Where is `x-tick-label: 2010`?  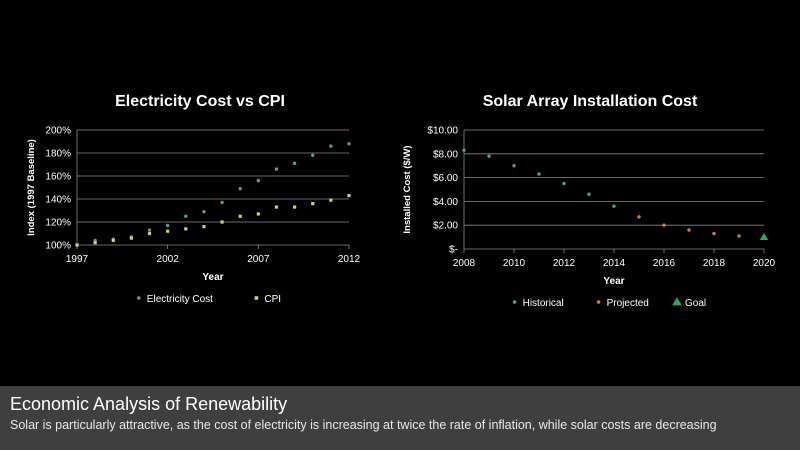 x-tick-label: 2010 is located at coordinates (514, 263).